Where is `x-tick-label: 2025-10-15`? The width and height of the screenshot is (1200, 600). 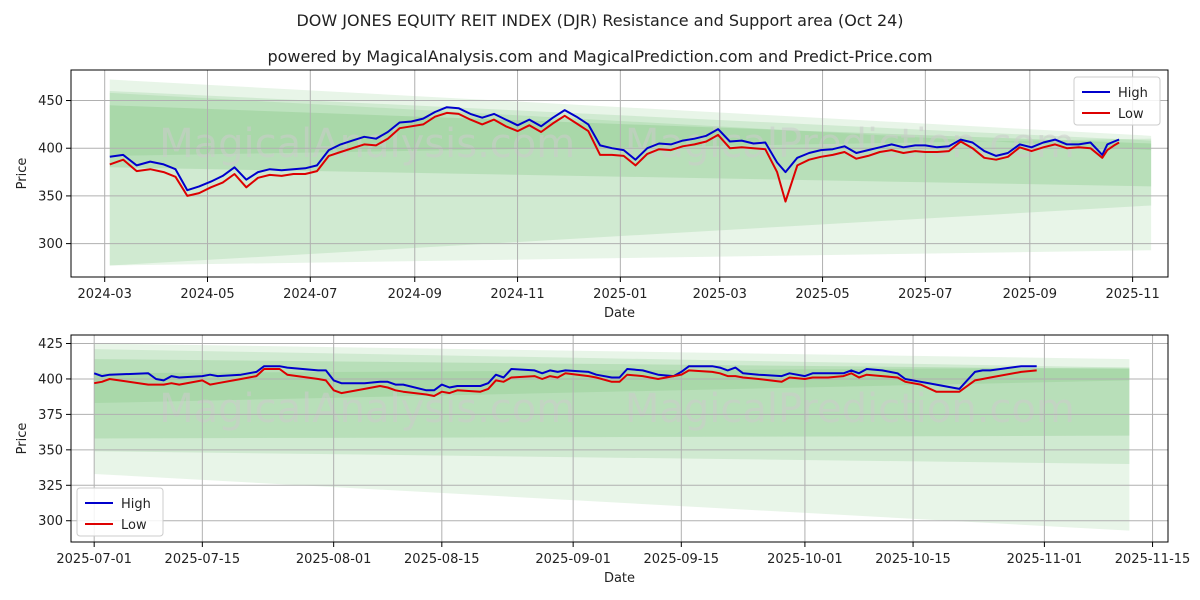
x-tick-label: 2025-10-15 is located at coordinates (913, 559).